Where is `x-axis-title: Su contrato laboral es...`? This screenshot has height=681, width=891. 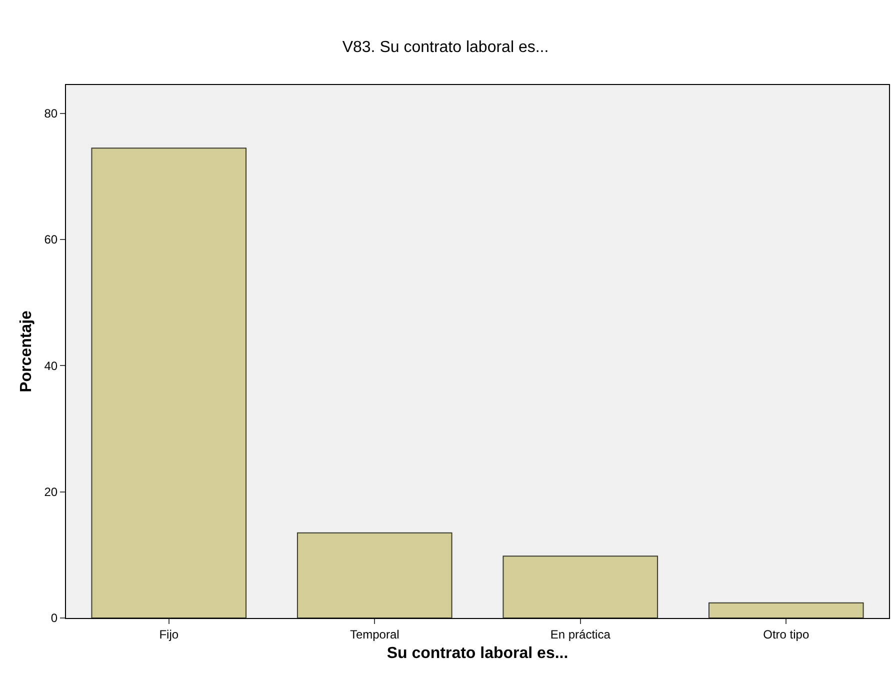 x-axis-title: Su contrato laboral es... is located at coordinates (477, 653).